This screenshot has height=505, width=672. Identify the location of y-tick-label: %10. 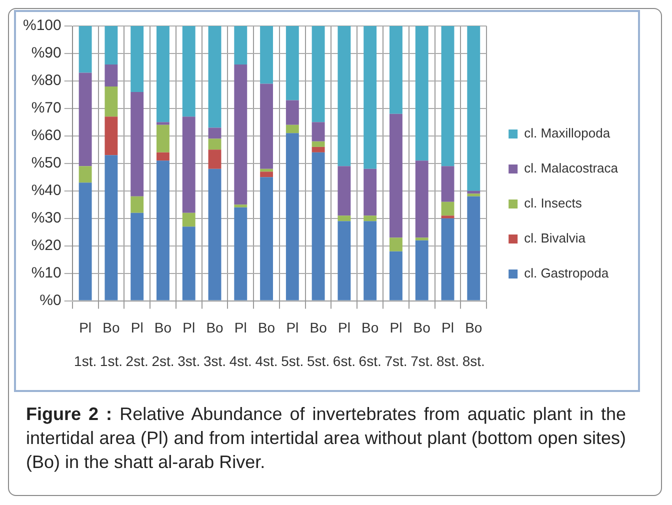
(46, 273).